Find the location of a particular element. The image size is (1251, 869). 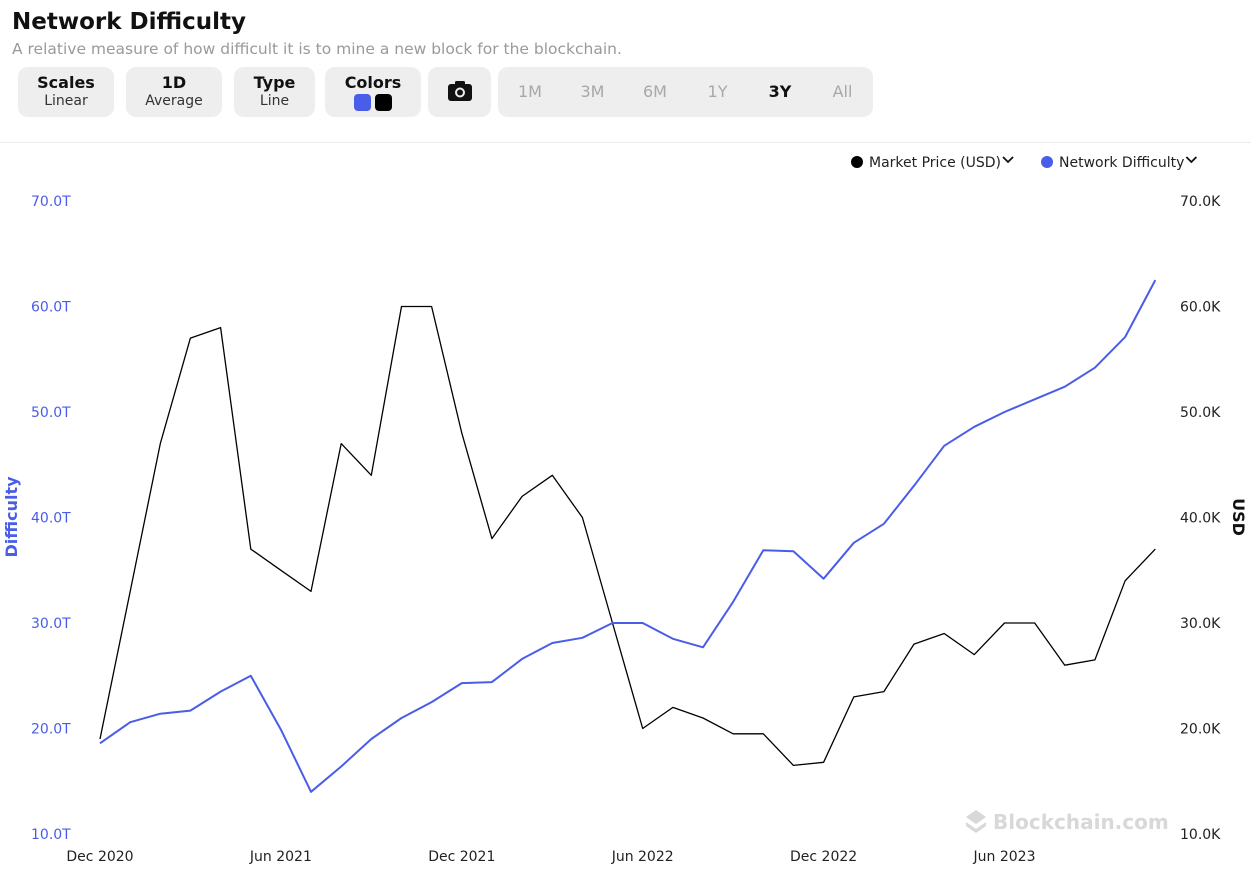

watermark: Blockchain.com is located at coordinates (1067, 822).